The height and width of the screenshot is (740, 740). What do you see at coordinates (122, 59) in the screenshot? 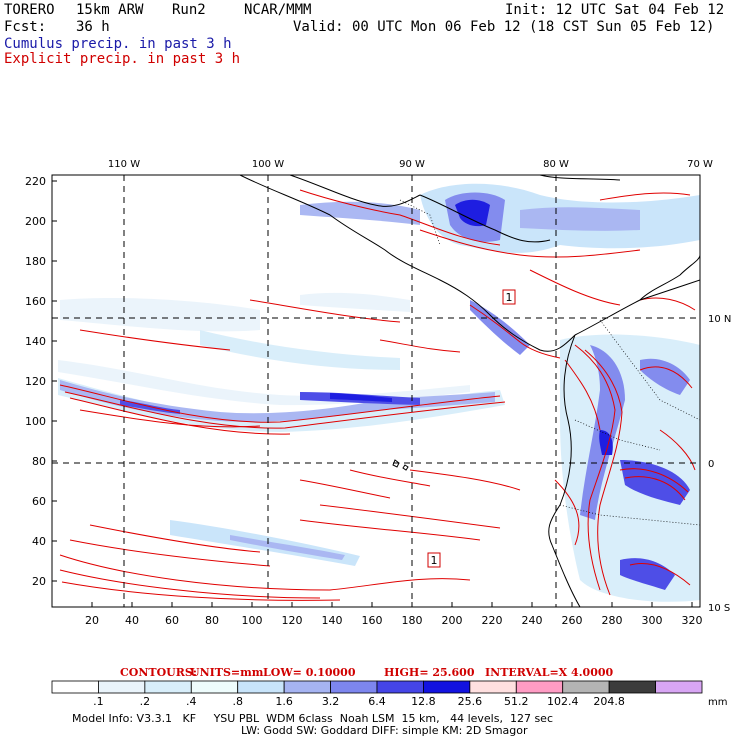
I see `field-title-explicit: Explicit precip. in past 3 h` at bounding box center [122, 59].